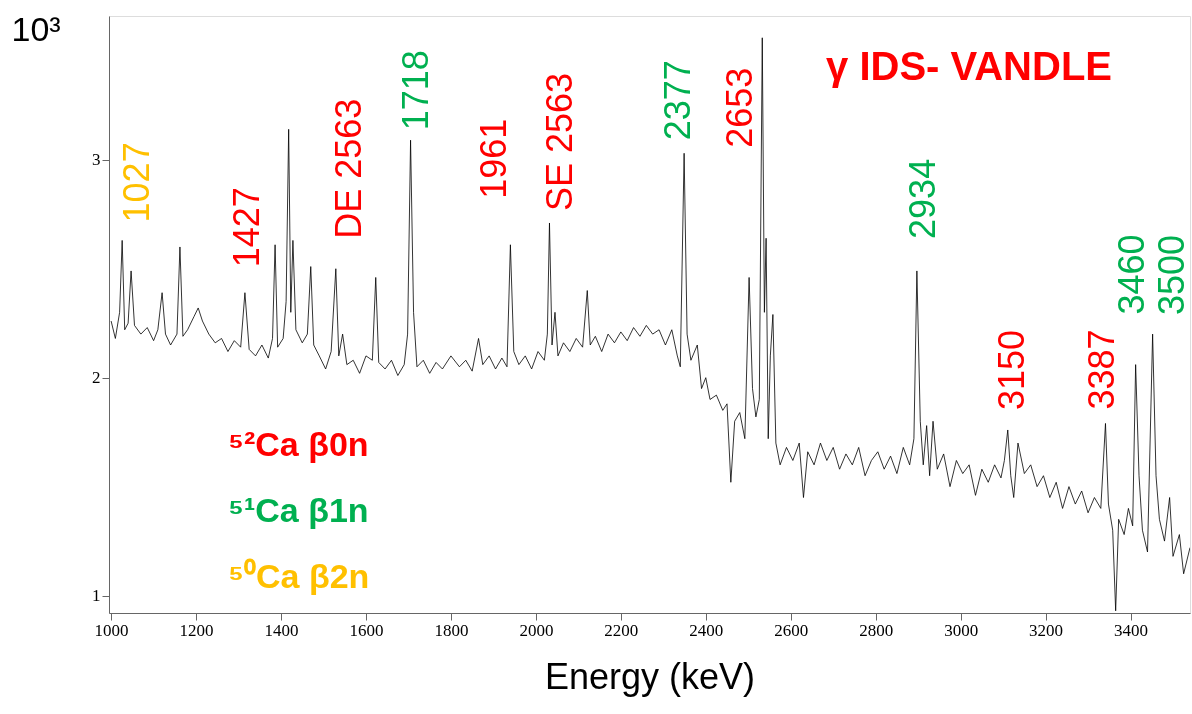  What do you see at coordinates (451, 630) in the screenshot?
I see `x-tick-label: 1800` at bounding box center [451, 630].